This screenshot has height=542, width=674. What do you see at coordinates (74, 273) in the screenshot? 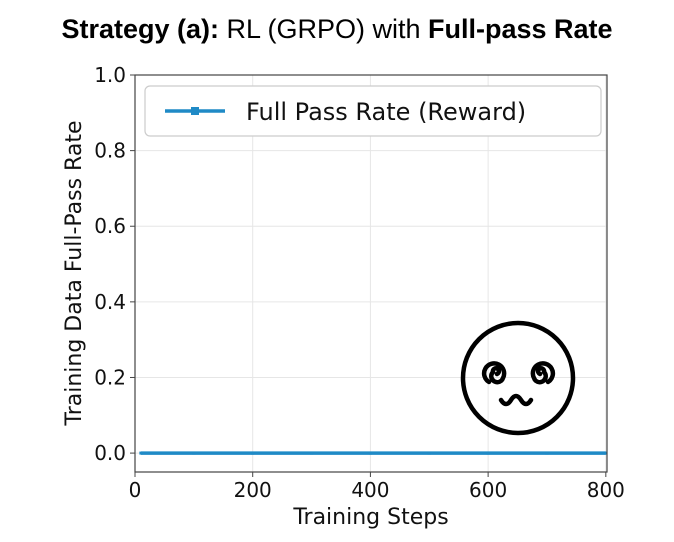
I see `y-axis-label: Training Data Full-Pass Rate` at bounding box center [74, 273].